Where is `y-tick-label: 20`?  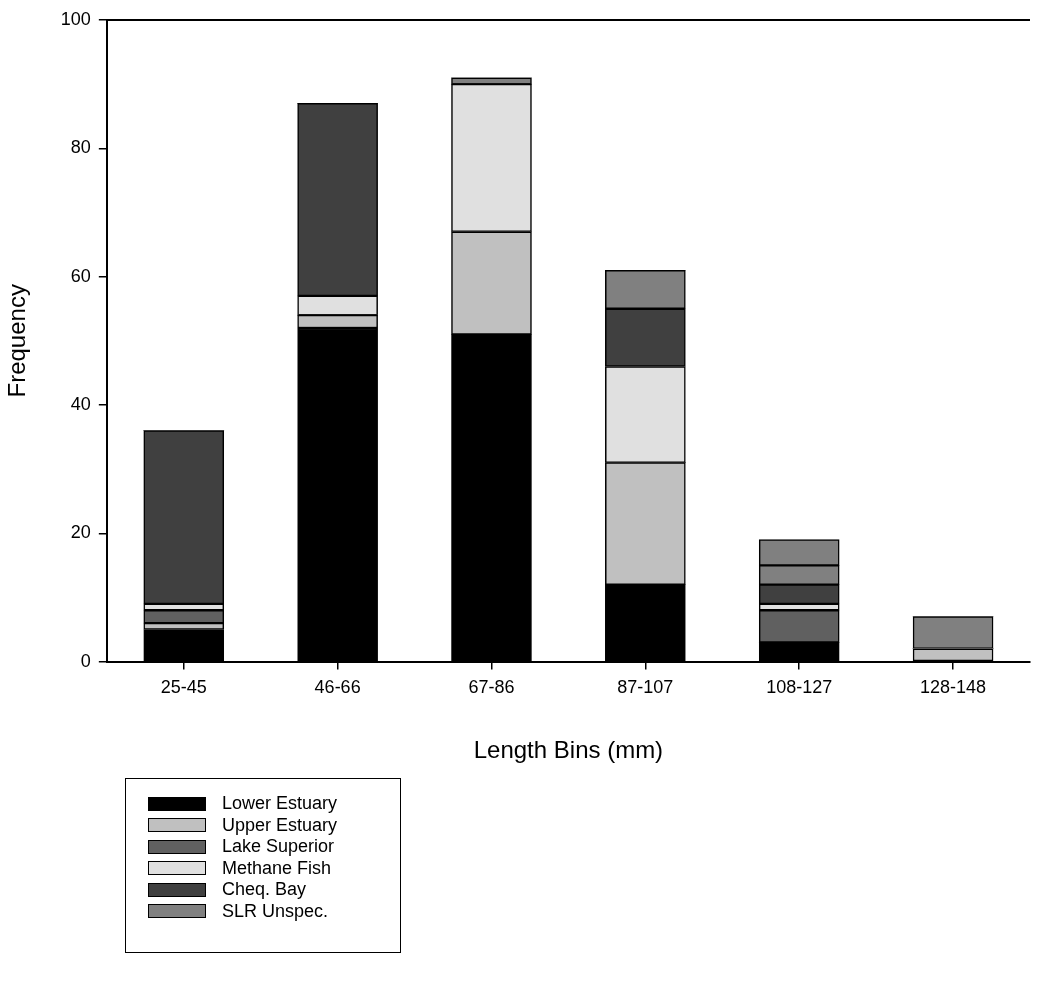 y-tick-label: 20 is located at coordinates (80, 532).